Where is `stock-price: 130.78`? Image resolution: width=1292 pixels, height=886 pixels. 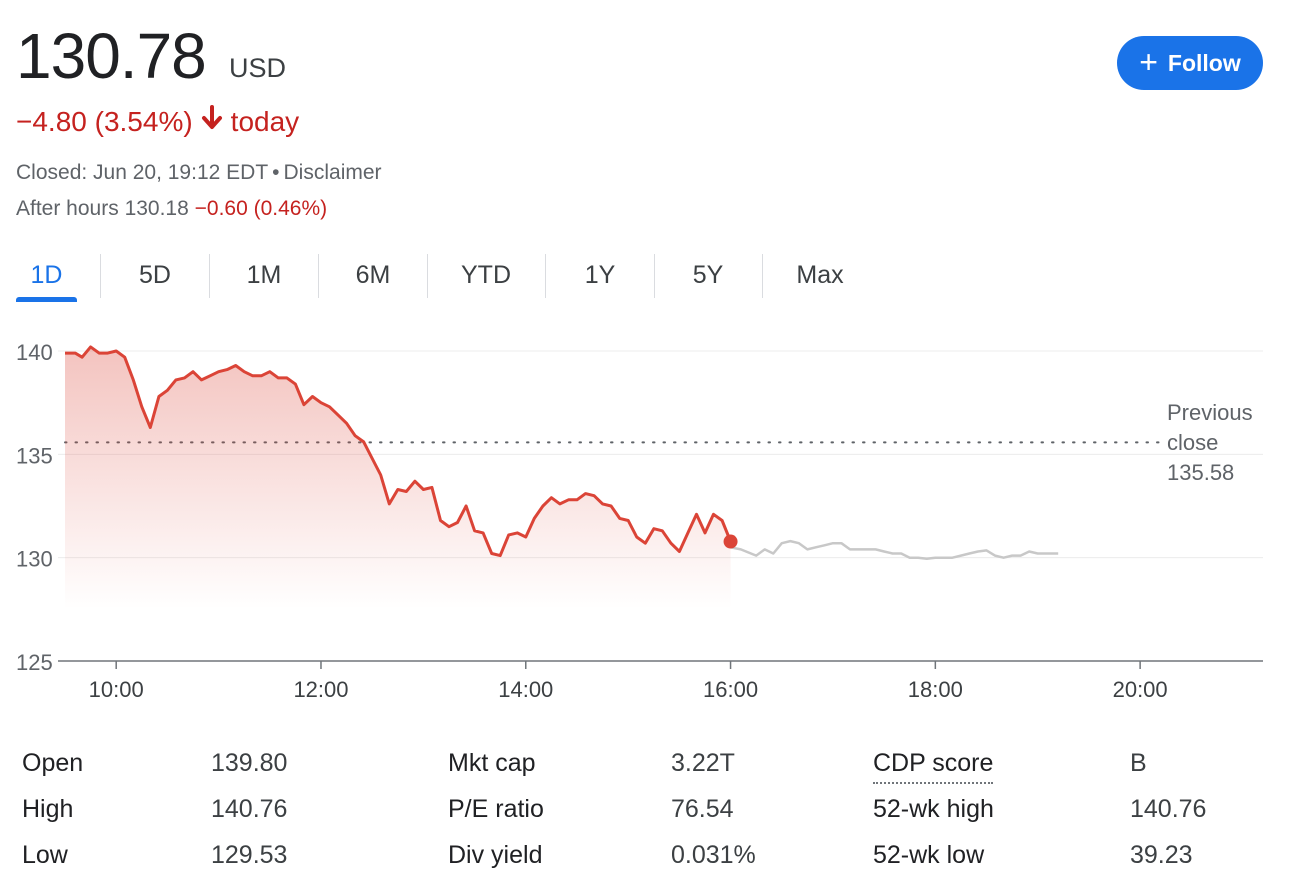 stock-price: 130.78 is located at coordinates (111, 56).